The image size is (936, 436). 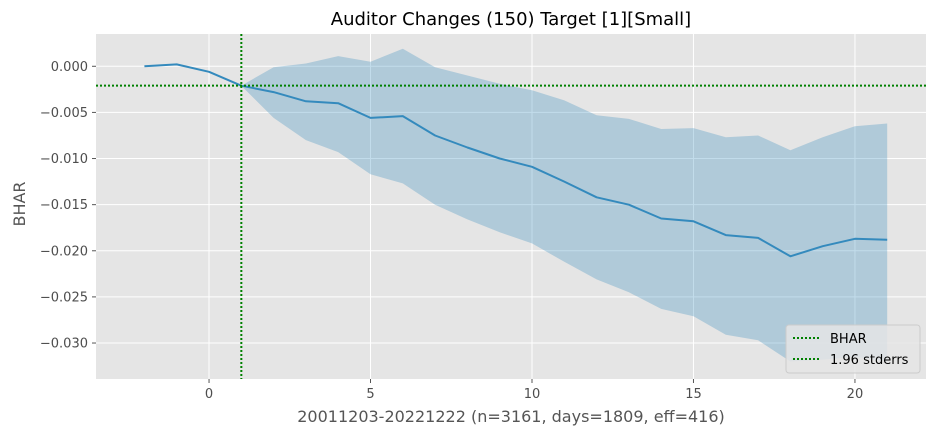 What do you see at coordinates (511, 19) in the screenshot?
I see `chart-title: Auditor Changes (150) Target [1][Small]` at bounding box center [511, 19].